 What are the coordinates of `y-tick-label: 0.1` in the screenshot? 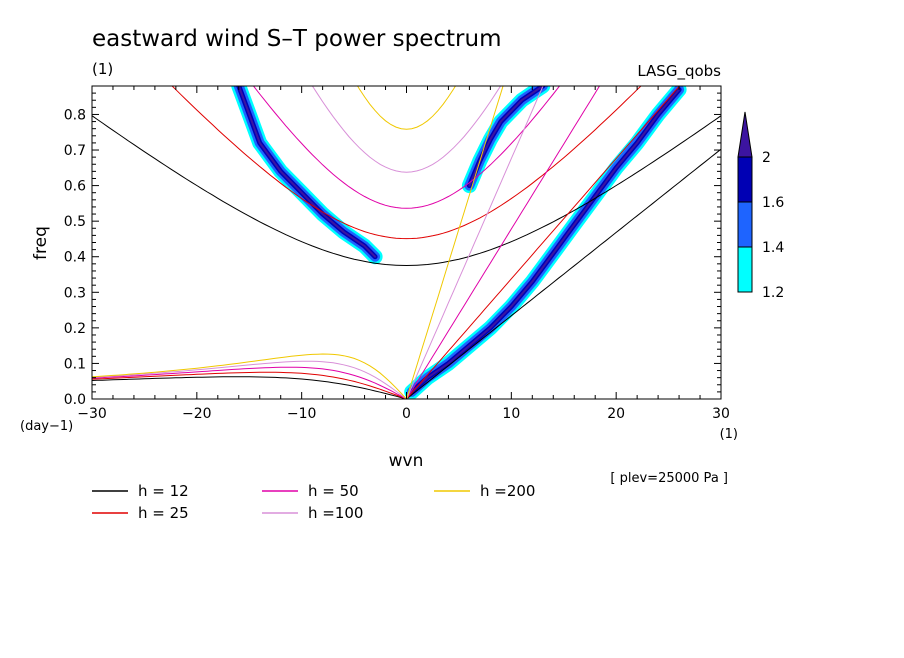 It's located at (75, 364).